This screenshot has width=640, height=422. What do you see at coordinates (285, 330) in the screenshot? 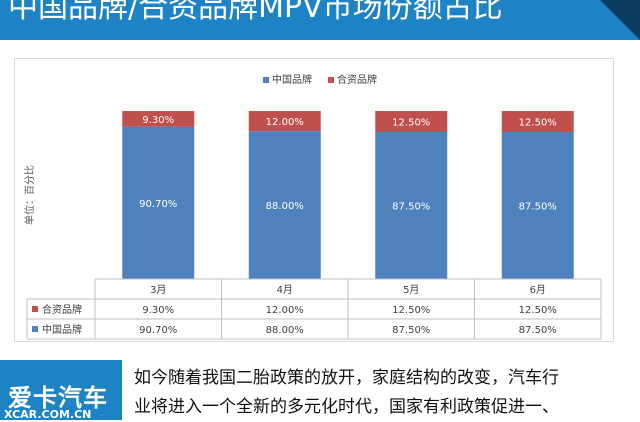
I see `table-cell: 88.00%` at bounding box center [285, 330].